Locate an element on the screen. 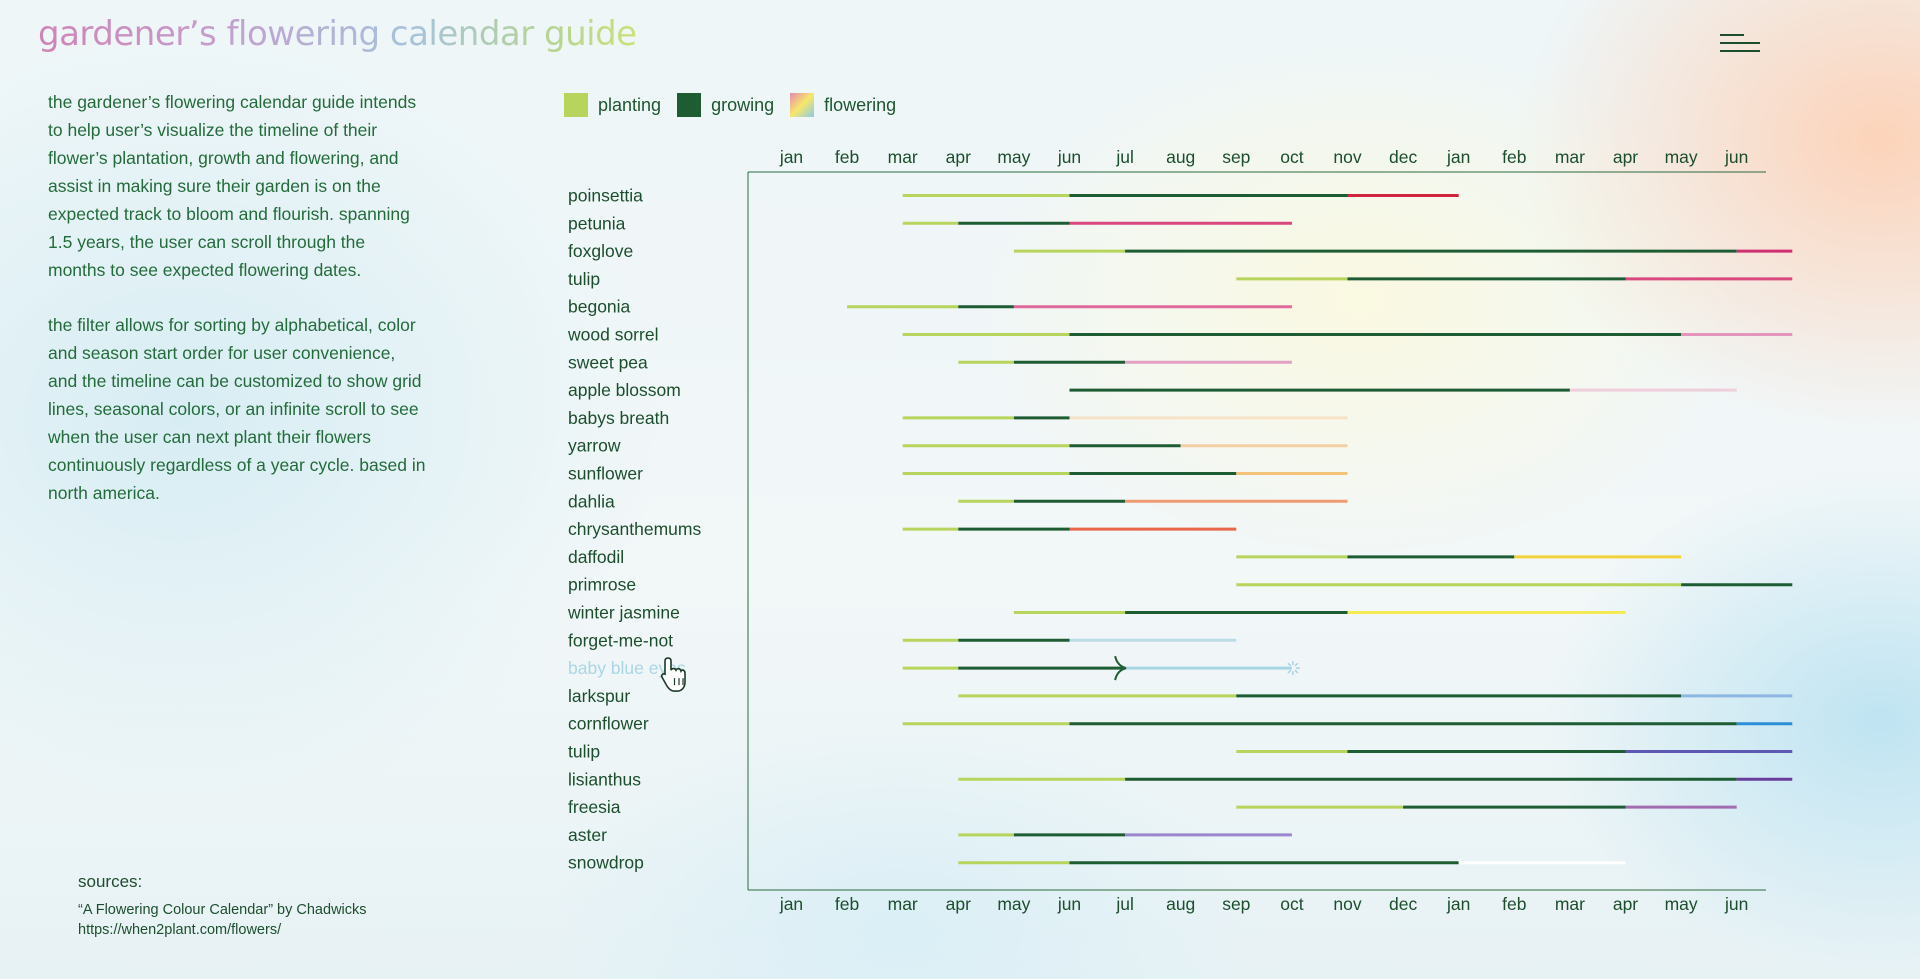 The width and height of the screenshot is (1920, 979). month-label-bottom: oct is located at coordinates (1291, 904).